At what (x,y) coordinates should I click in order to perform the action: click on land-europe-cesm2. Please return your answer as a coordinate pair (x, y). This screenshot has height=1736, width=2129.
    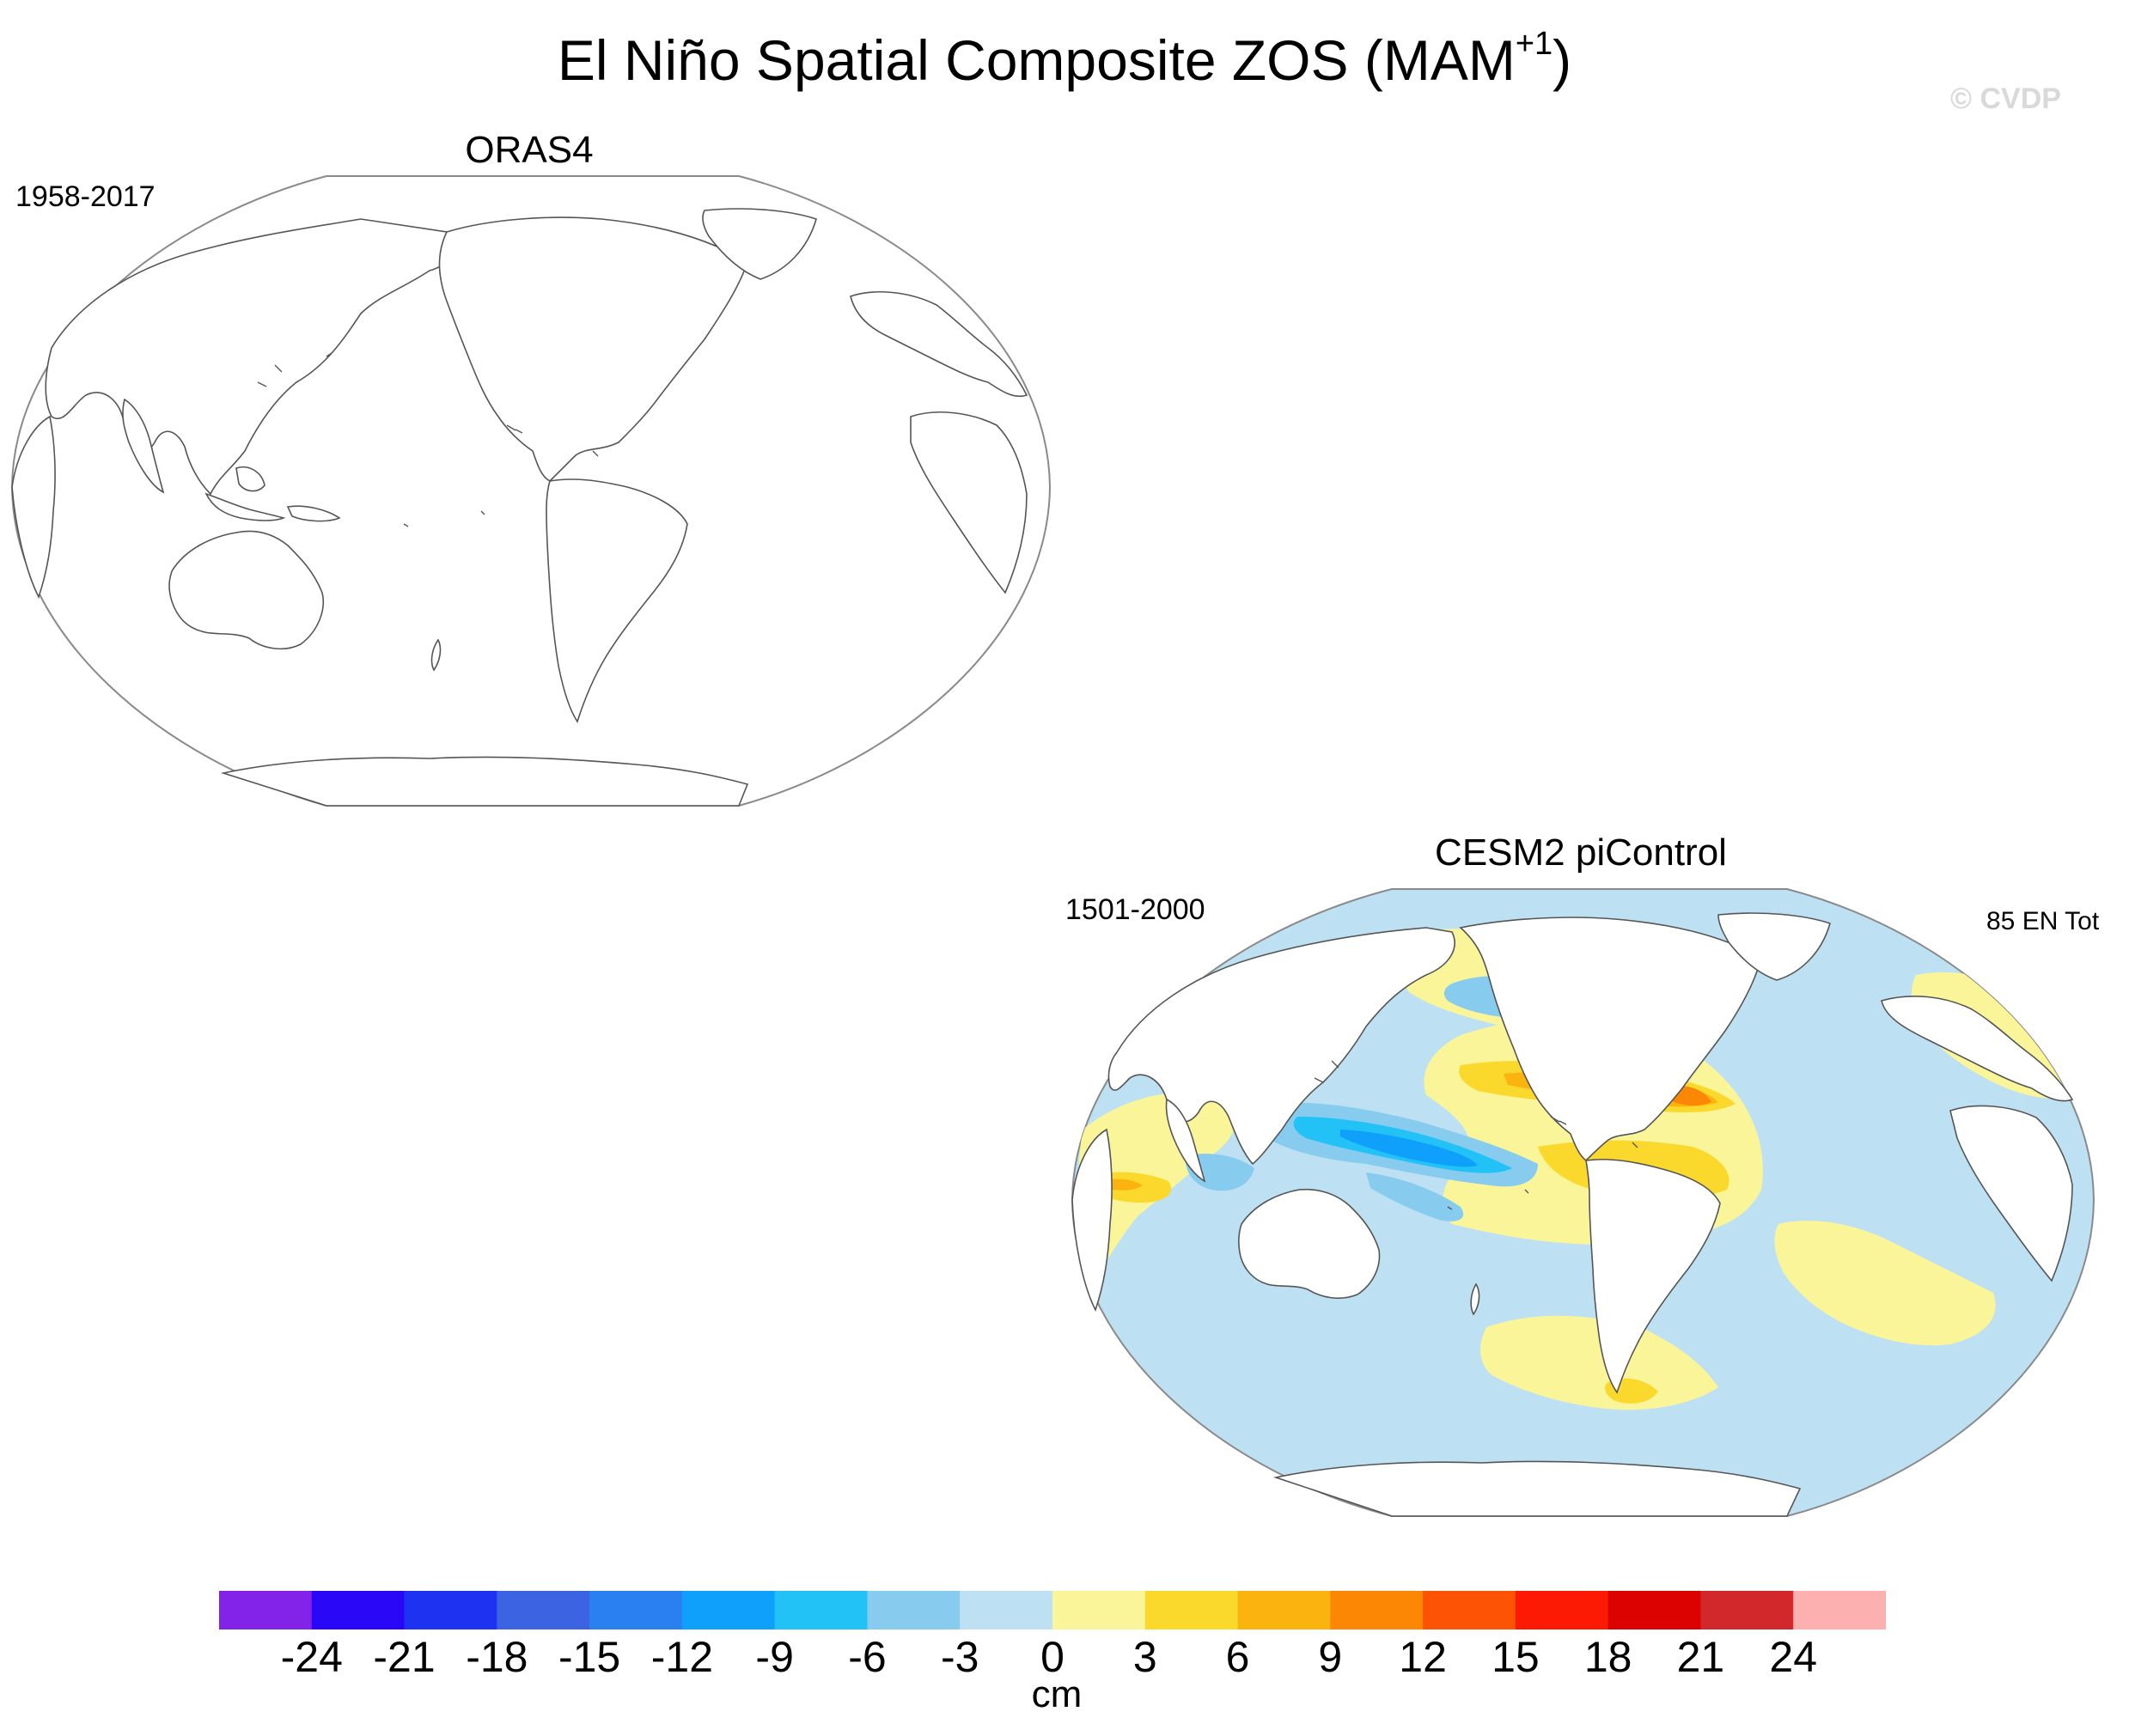
    Looking at the image, I should click on (1977, 1049).